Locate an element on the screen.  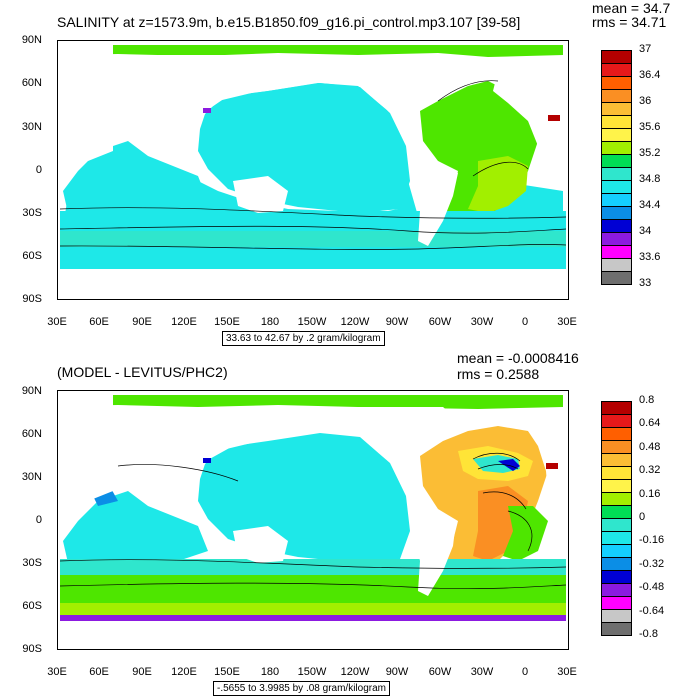
colorbar-label: 34 is located at coordinates (645, 231).